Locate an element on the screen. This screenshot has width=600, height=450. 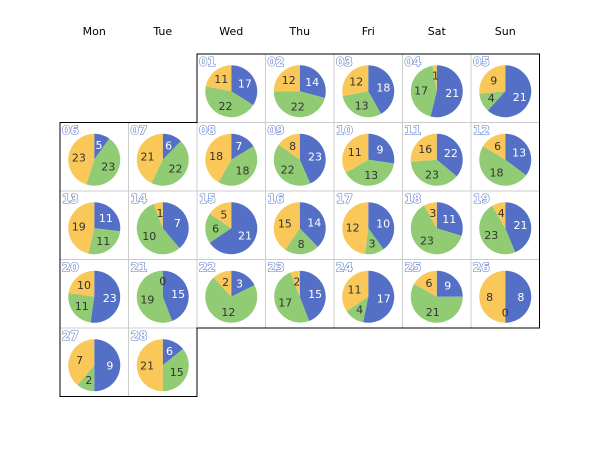
day-number: 01 is located at coordinates (207, 62).